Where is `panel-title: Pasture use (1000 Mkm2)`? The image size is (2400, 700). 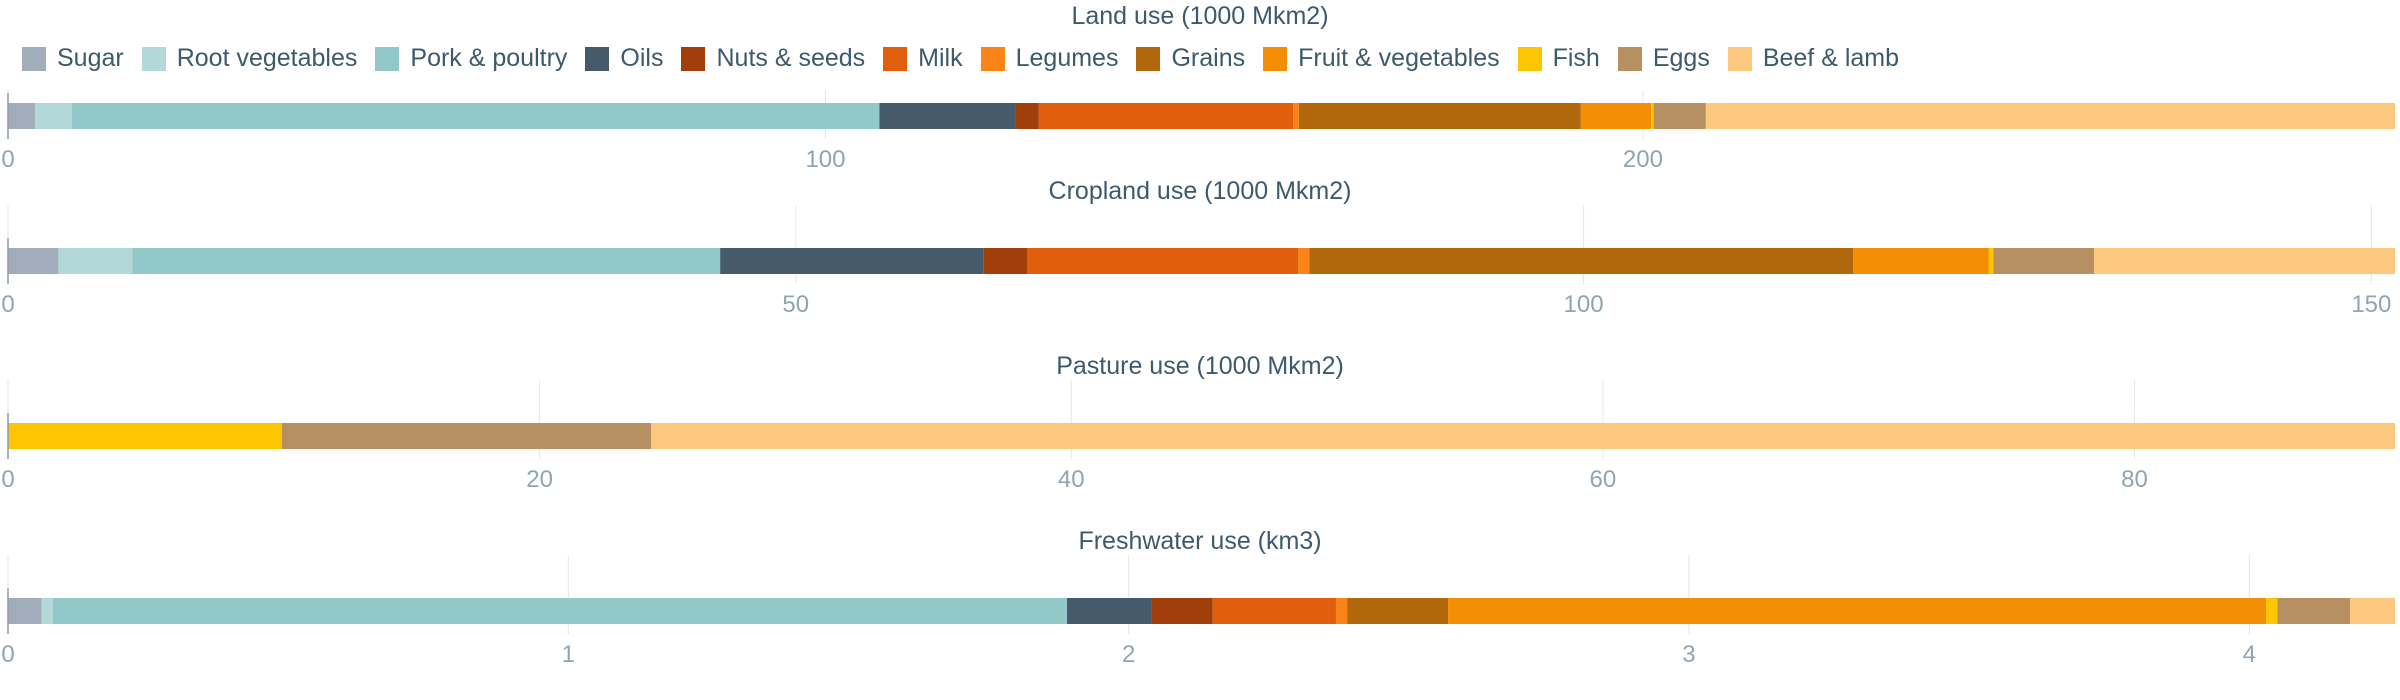
panel-title: Pasture use (1000 Mkm2) is located at coordinates (1200, 366).